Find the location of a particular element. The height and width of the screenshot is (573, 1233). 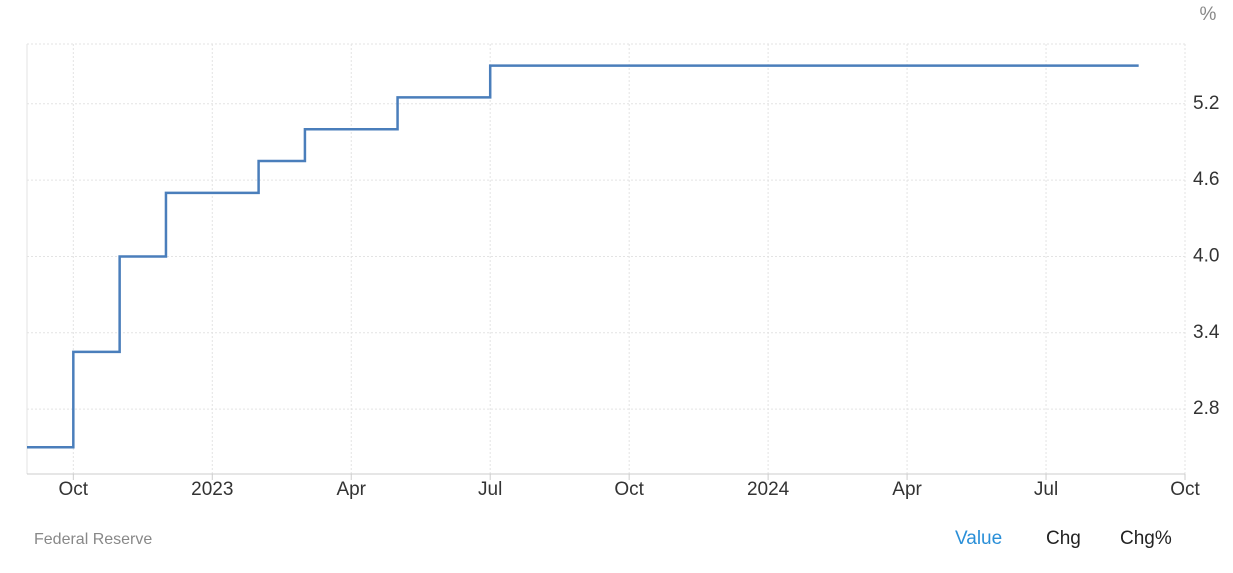

chg-button: Chg is located at coordinates (1063, 538).